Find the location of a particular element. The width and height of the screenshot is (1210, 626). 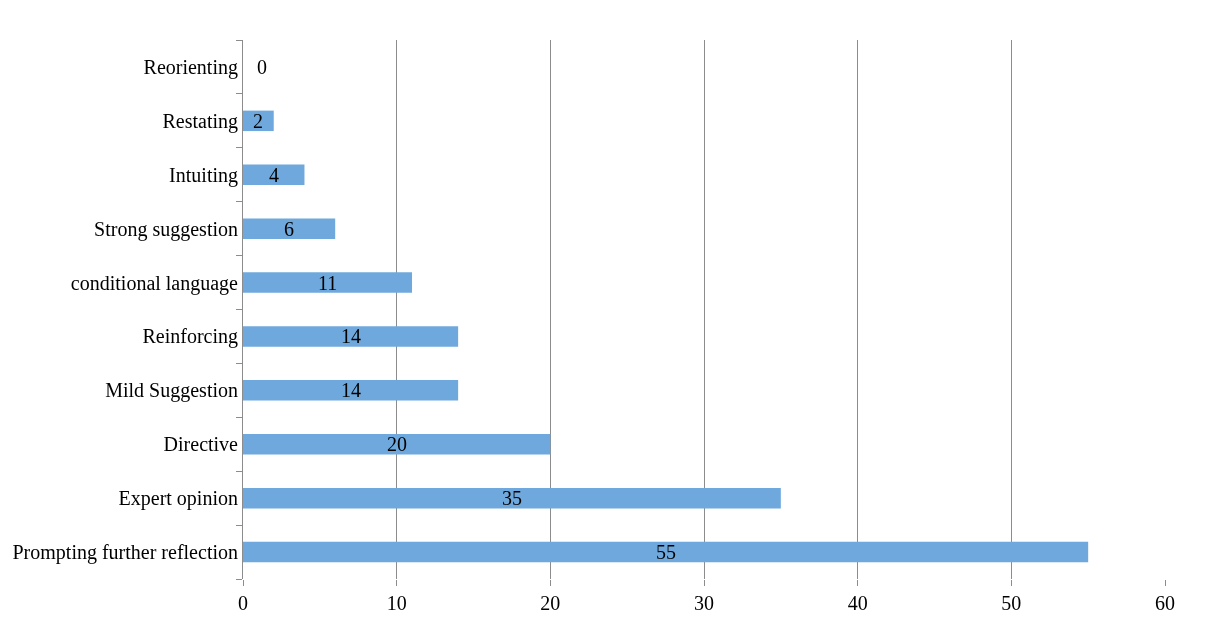

y-tick-label: Reorienting is located at coordinates (190, 67).